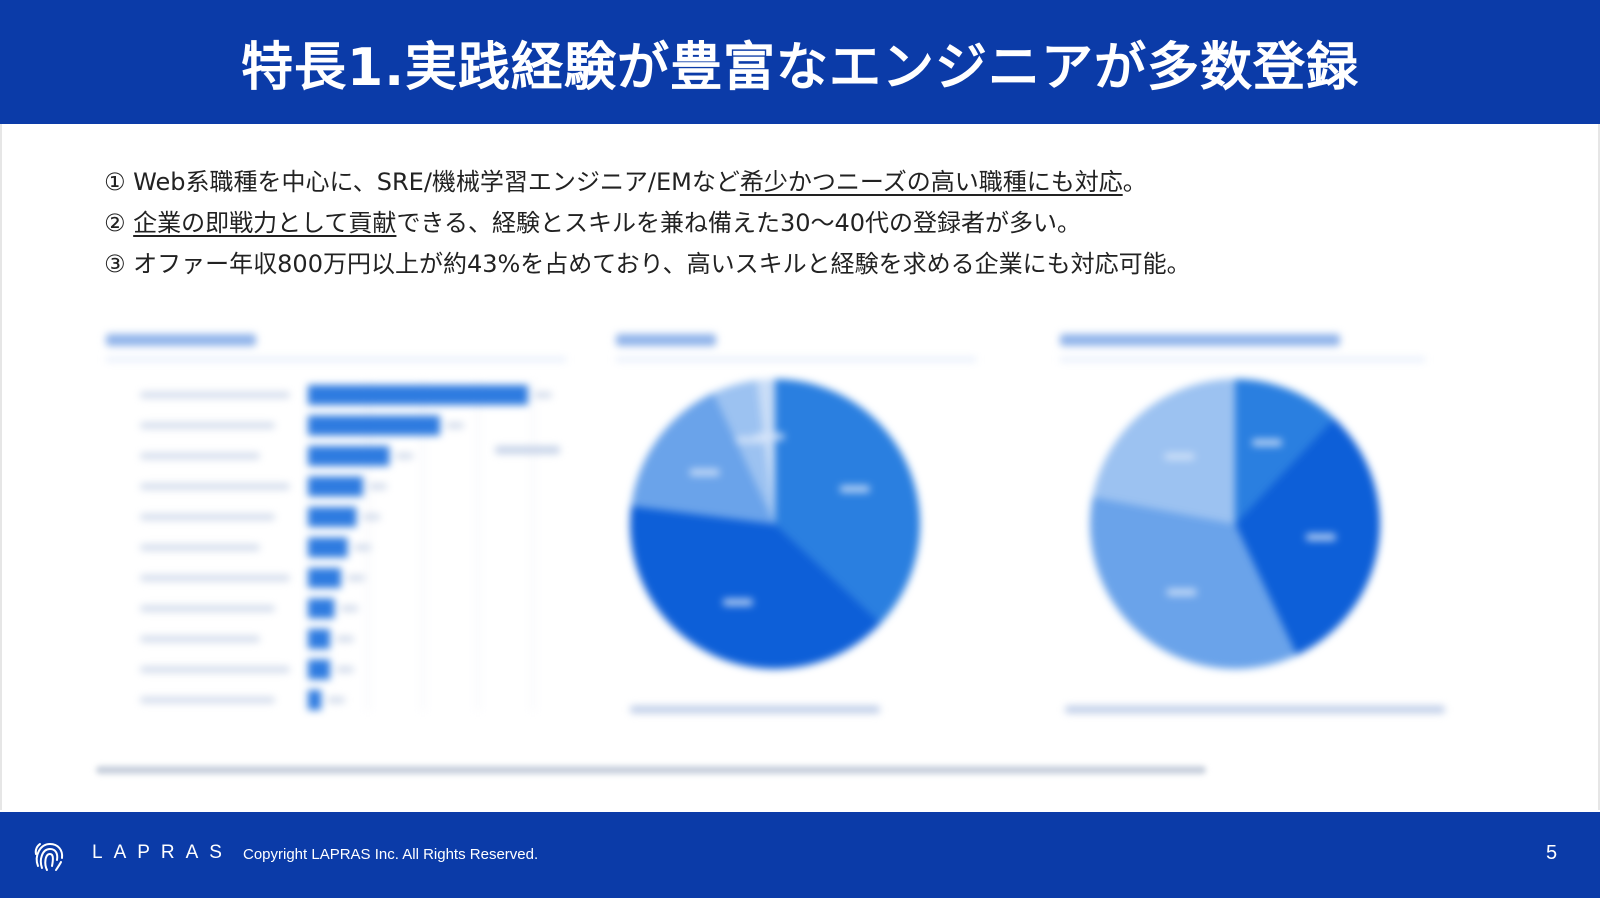 The height and width of the screenshot is (898, 1600). Describe the element at coordinates (755, 709) in the screenshot. I see `pie-left-legend-blur` at that location.